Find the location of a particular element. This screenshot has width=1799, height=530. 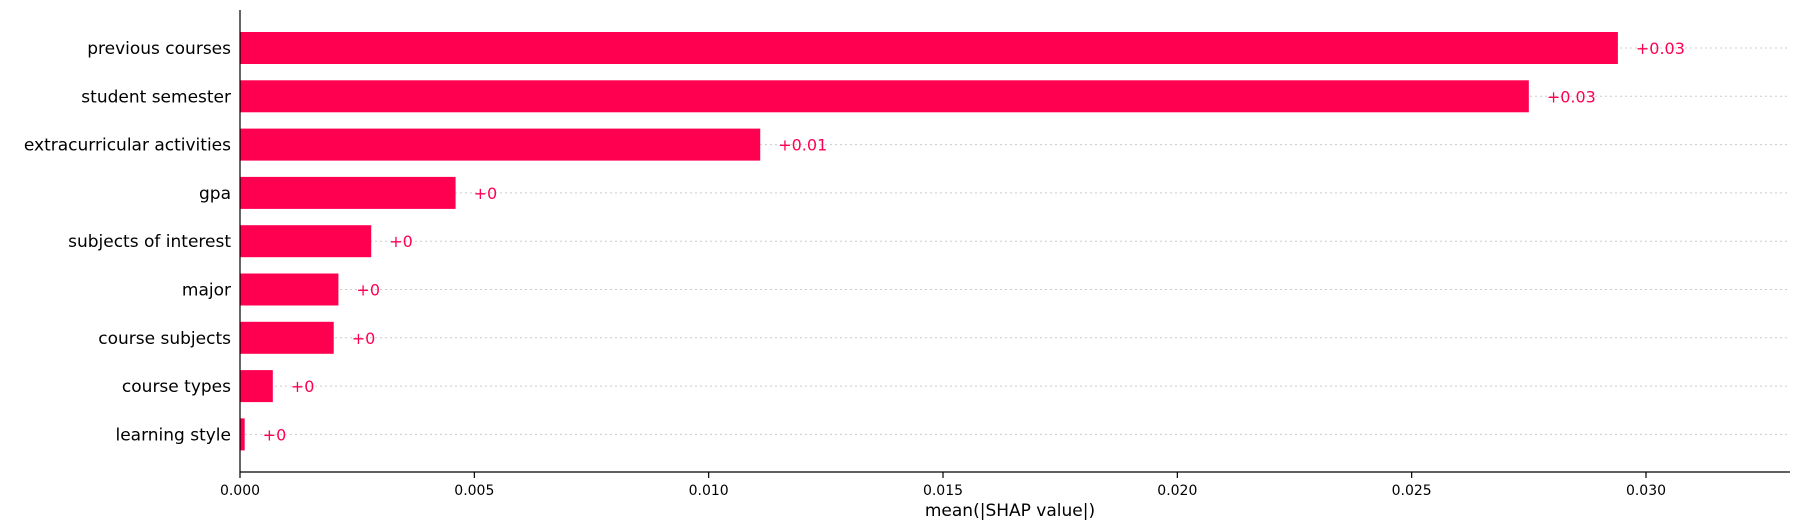

value-label: +0.01 is located at coordinates (802, 145).